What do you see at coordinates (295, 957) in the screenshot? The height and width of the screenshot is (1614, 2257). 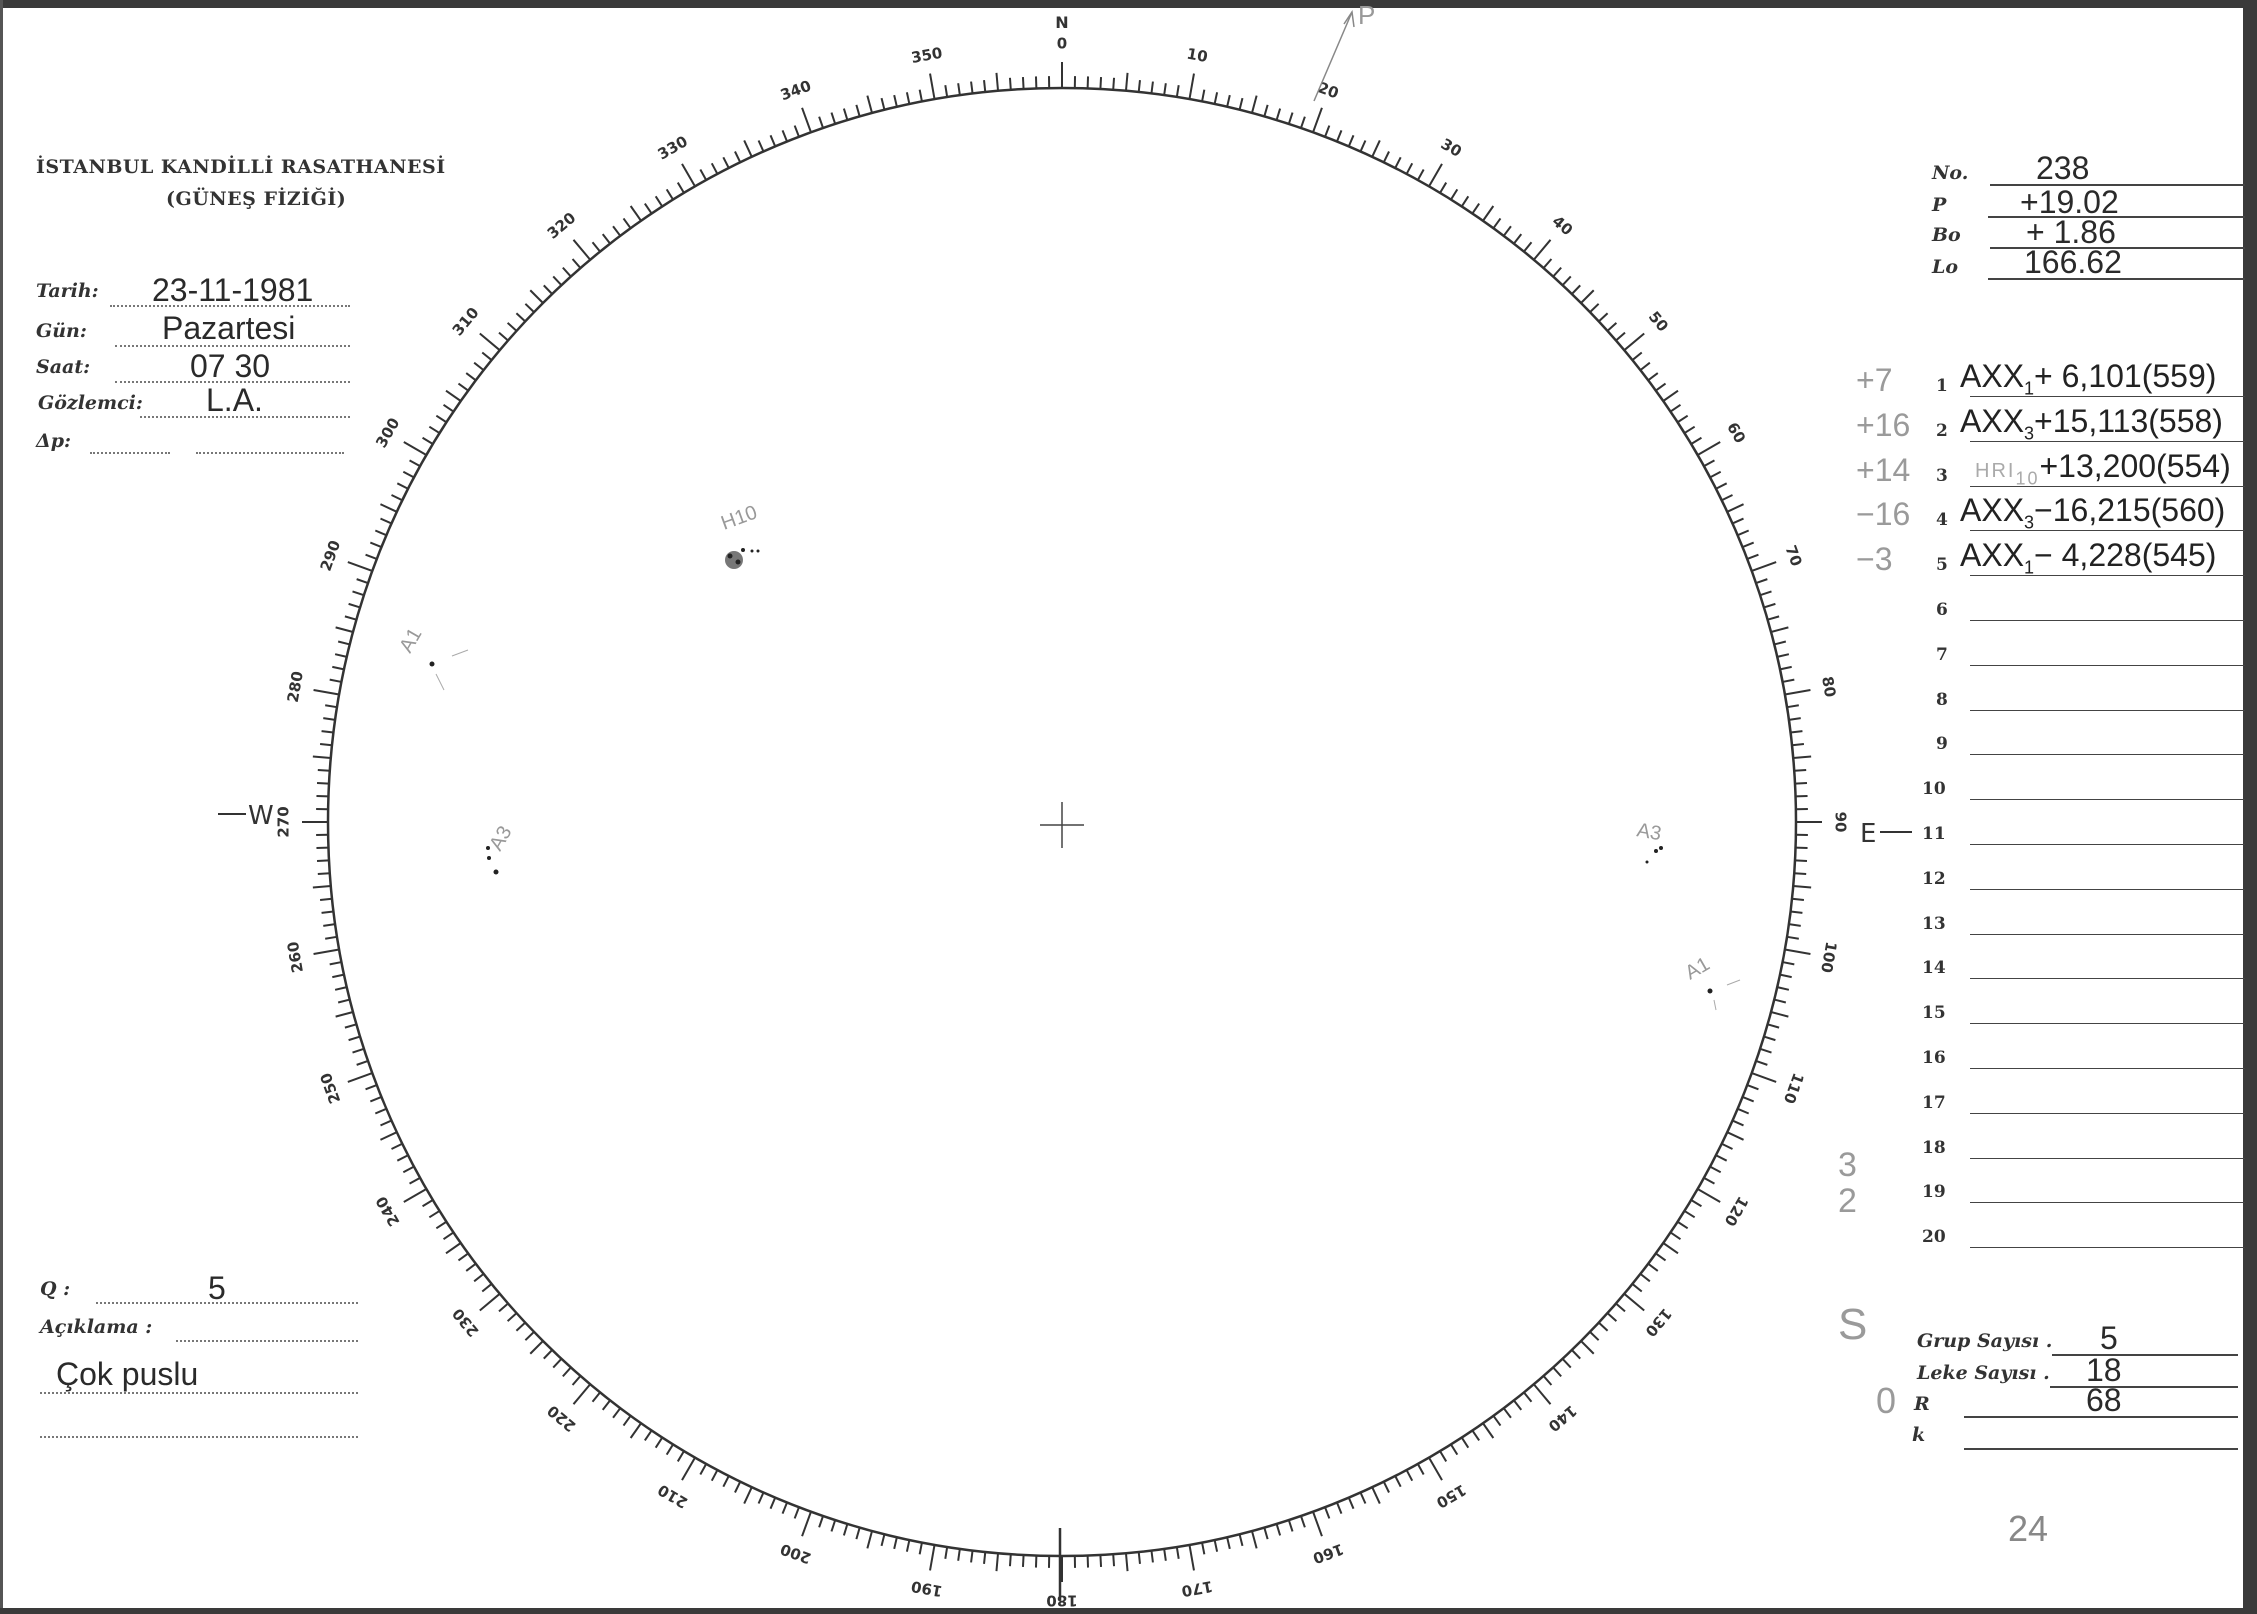 I see `scale-label: 260` at bounding box center [295, 957].